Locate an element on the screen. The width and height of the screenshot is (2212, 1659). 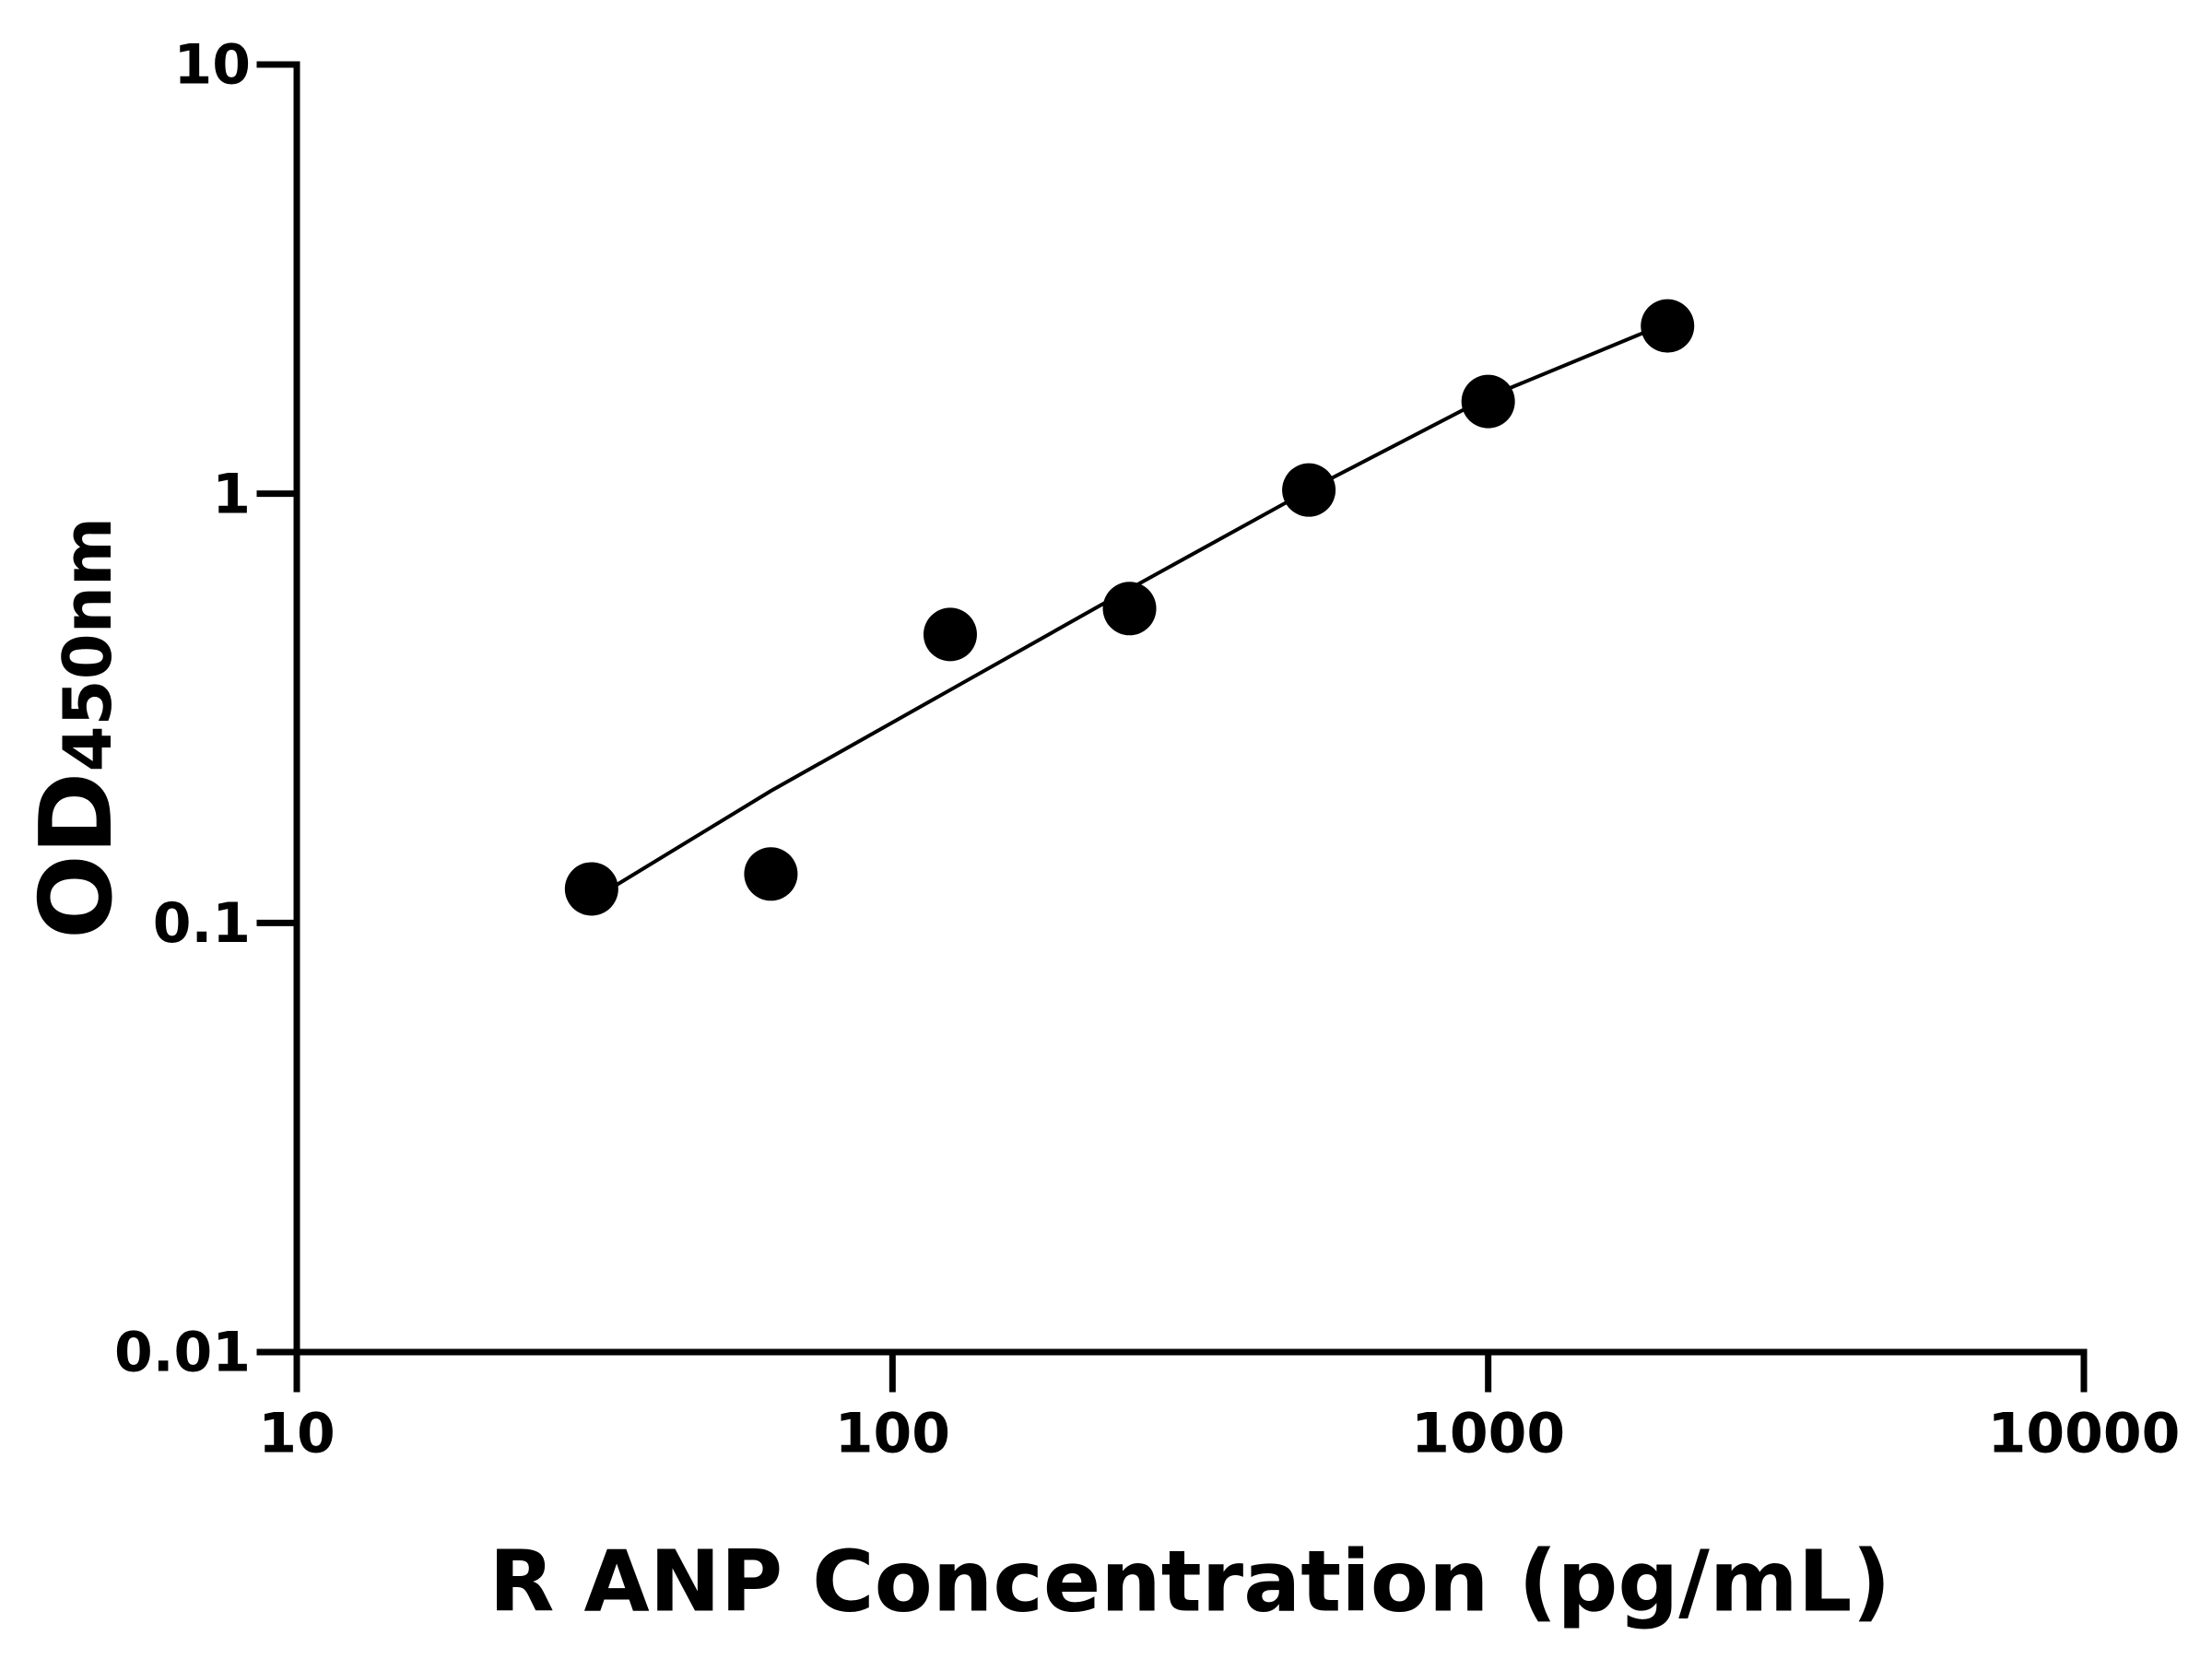
y-axis-label-sub: 450nm is located at coordinates (87, 644).